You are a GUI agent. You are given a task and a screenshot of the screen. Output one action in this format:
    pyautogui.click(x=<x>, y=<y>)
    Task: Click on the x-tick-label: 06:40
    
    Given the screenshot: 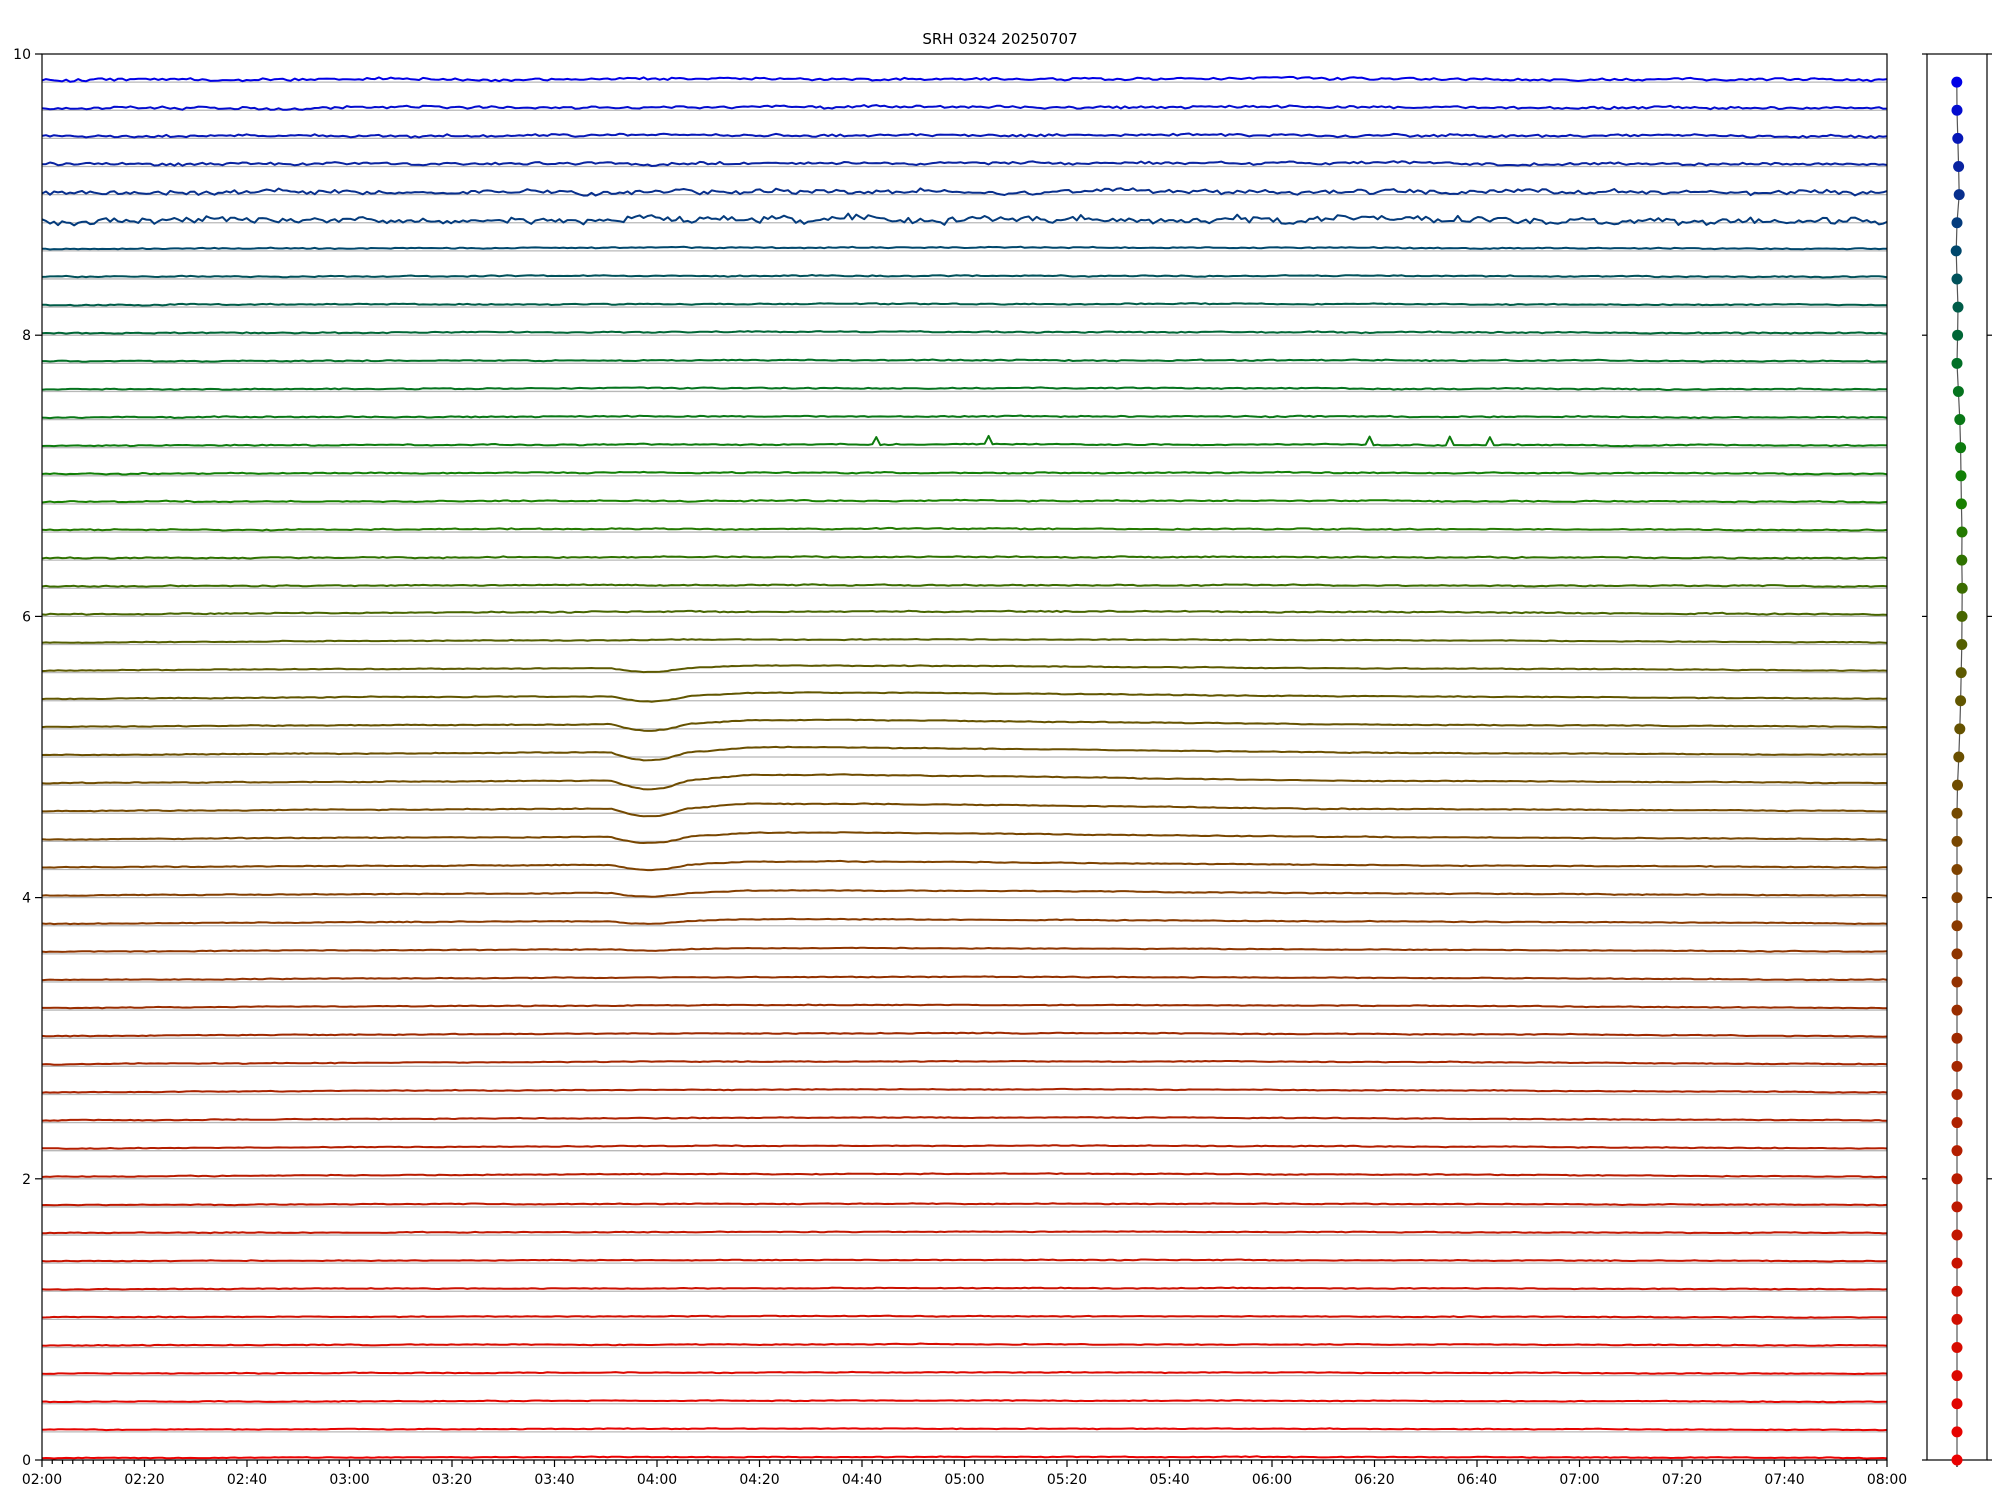 What is the action you would take?
    pyautogui.click(x=1477, y=1480)
    